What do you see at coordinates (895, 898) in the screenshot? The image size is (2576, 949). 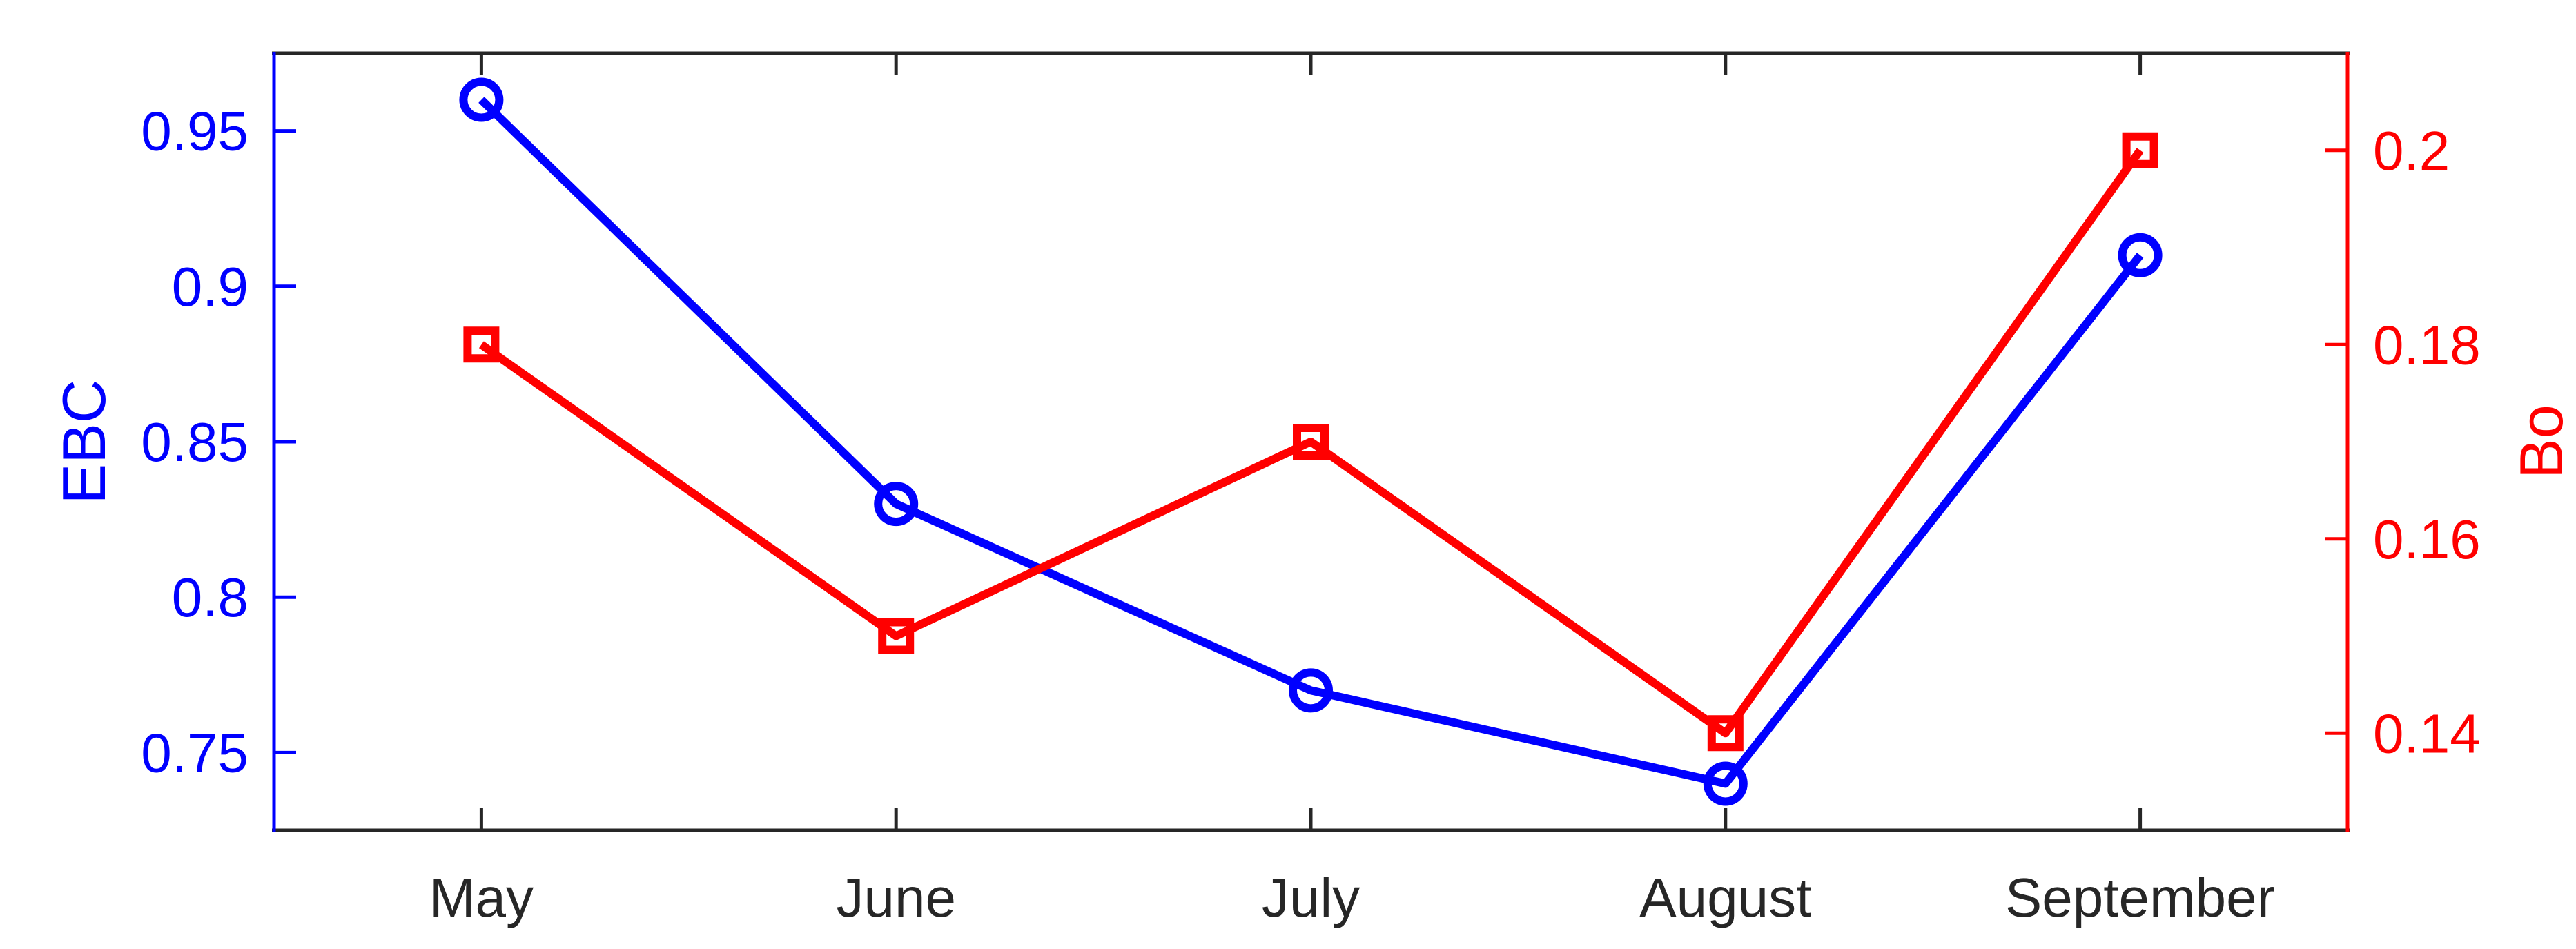 I see `x-tick-label: June` at bounding box center [895, 898].